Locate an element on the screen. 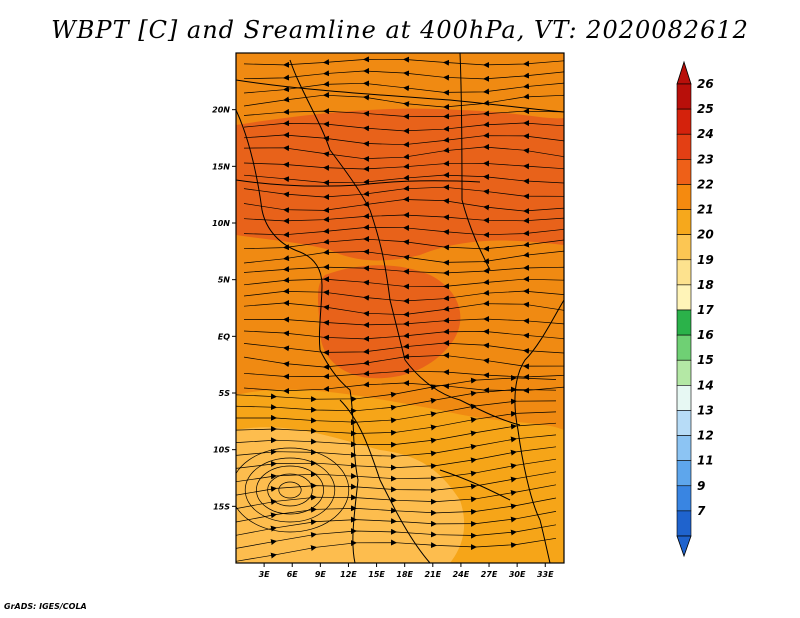 The width and height of the screenshot is (800, 618). border-c is located at coordinates (387, 285).